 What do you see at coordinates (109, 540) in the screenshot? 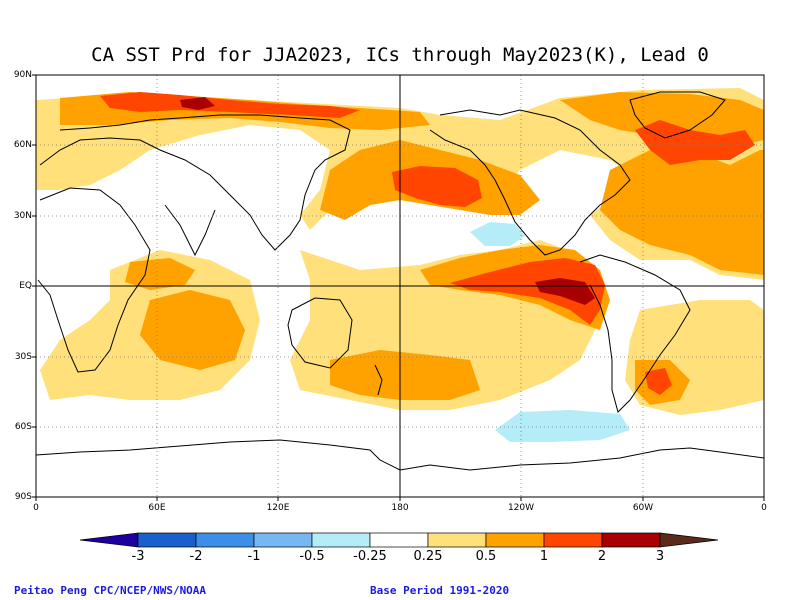
I see `colorbar-arrow-left` at bounding box center [109, 540].